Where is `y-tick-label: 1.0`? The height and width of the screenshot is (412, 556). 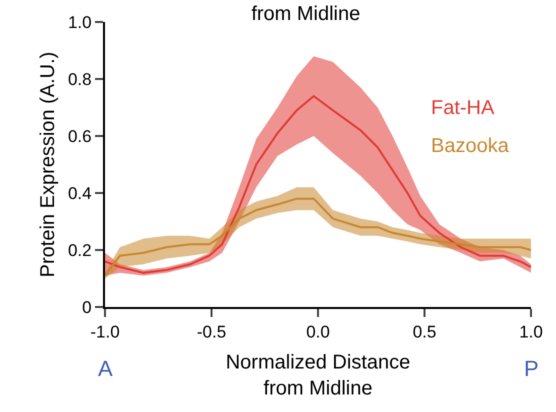 y-tick-label: 1.0 is located at coordinates (80, 22).